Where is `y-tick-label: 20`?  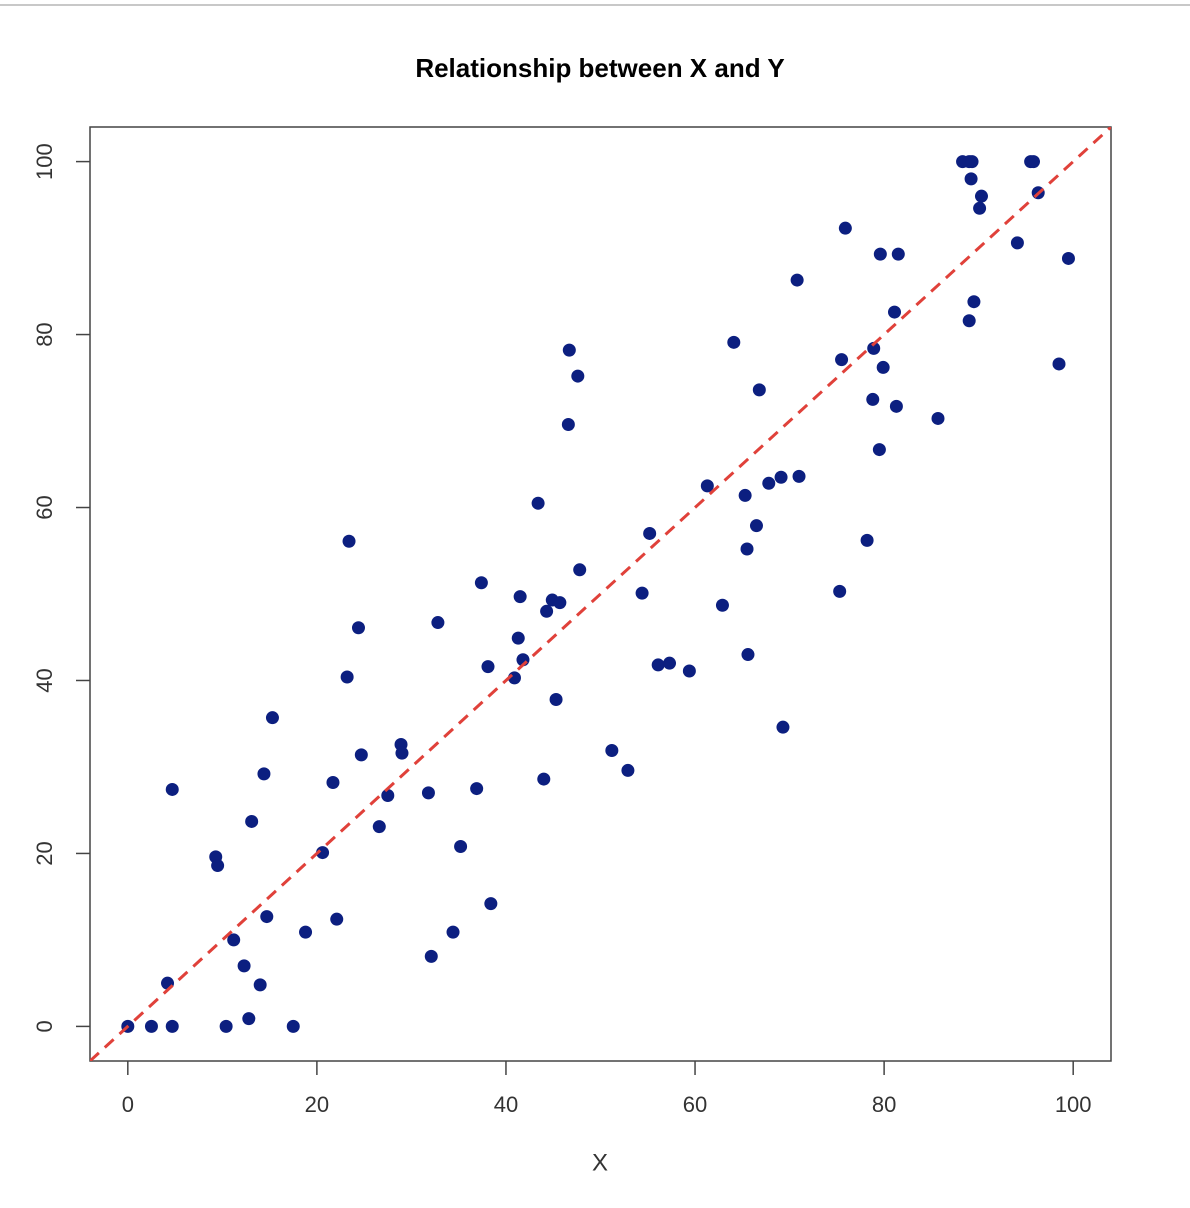 y-tick-label: 20 is located at coordinates (44, 853).